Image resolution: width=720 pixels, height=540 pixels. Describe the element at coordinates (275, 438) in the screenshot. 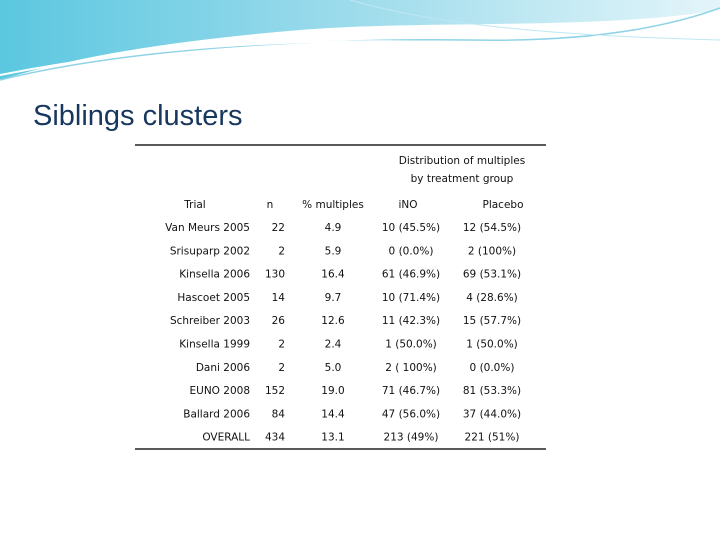

I see `table-cell: 434` at that location.